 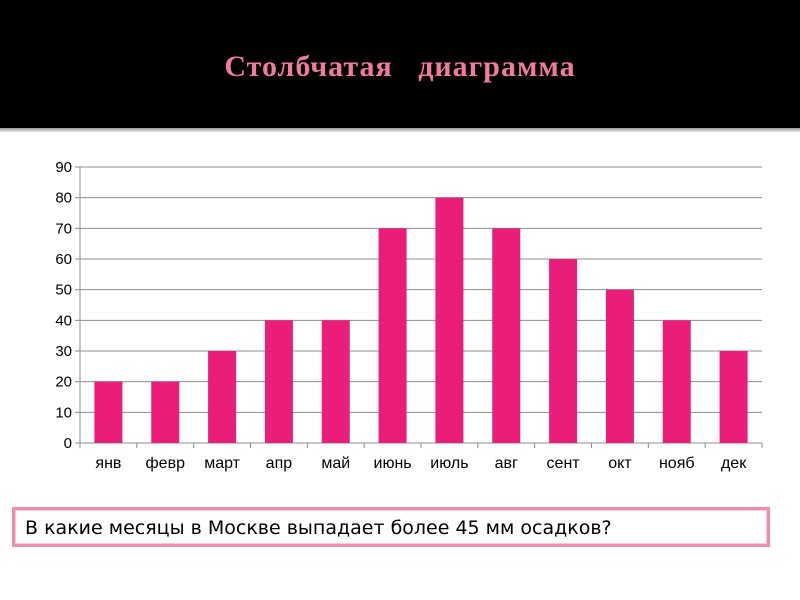 I want to click on y-tick-label: 10, so click(x=63, y=412).